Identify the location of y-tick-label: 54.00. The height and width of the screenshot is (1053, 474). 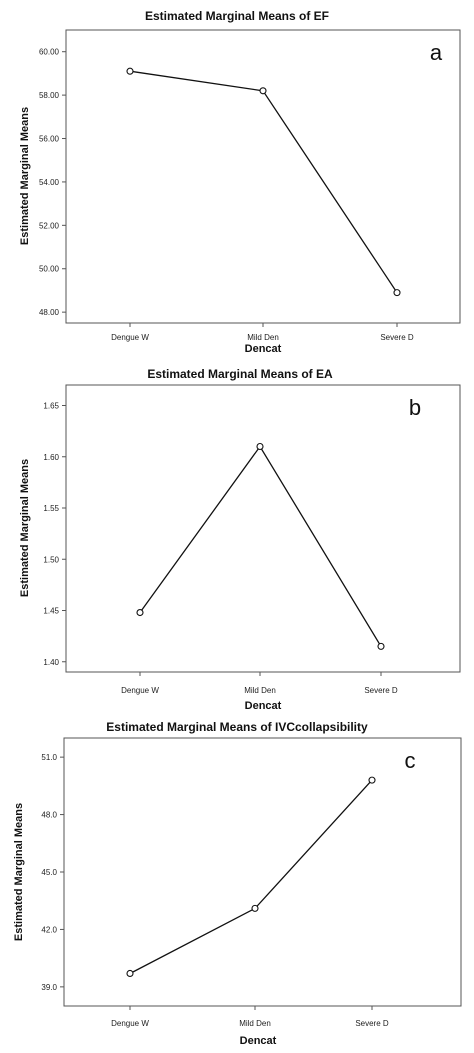
(49, 182).